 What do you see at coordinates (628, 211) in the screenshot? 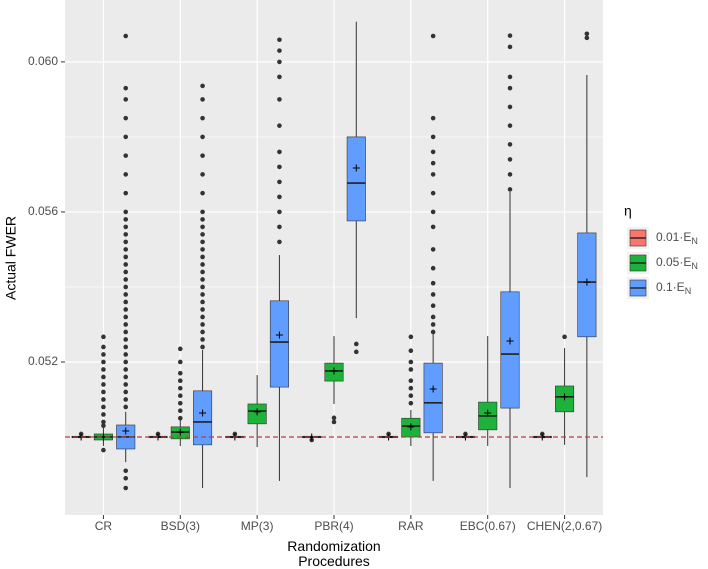
I see `legend-title: η` at bounding box center [628, 211].